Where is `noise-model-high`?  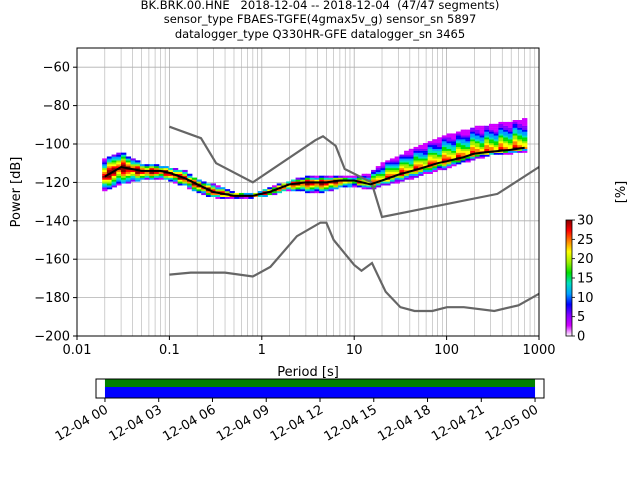
noise-model-high is located at coordinates (354, 172).